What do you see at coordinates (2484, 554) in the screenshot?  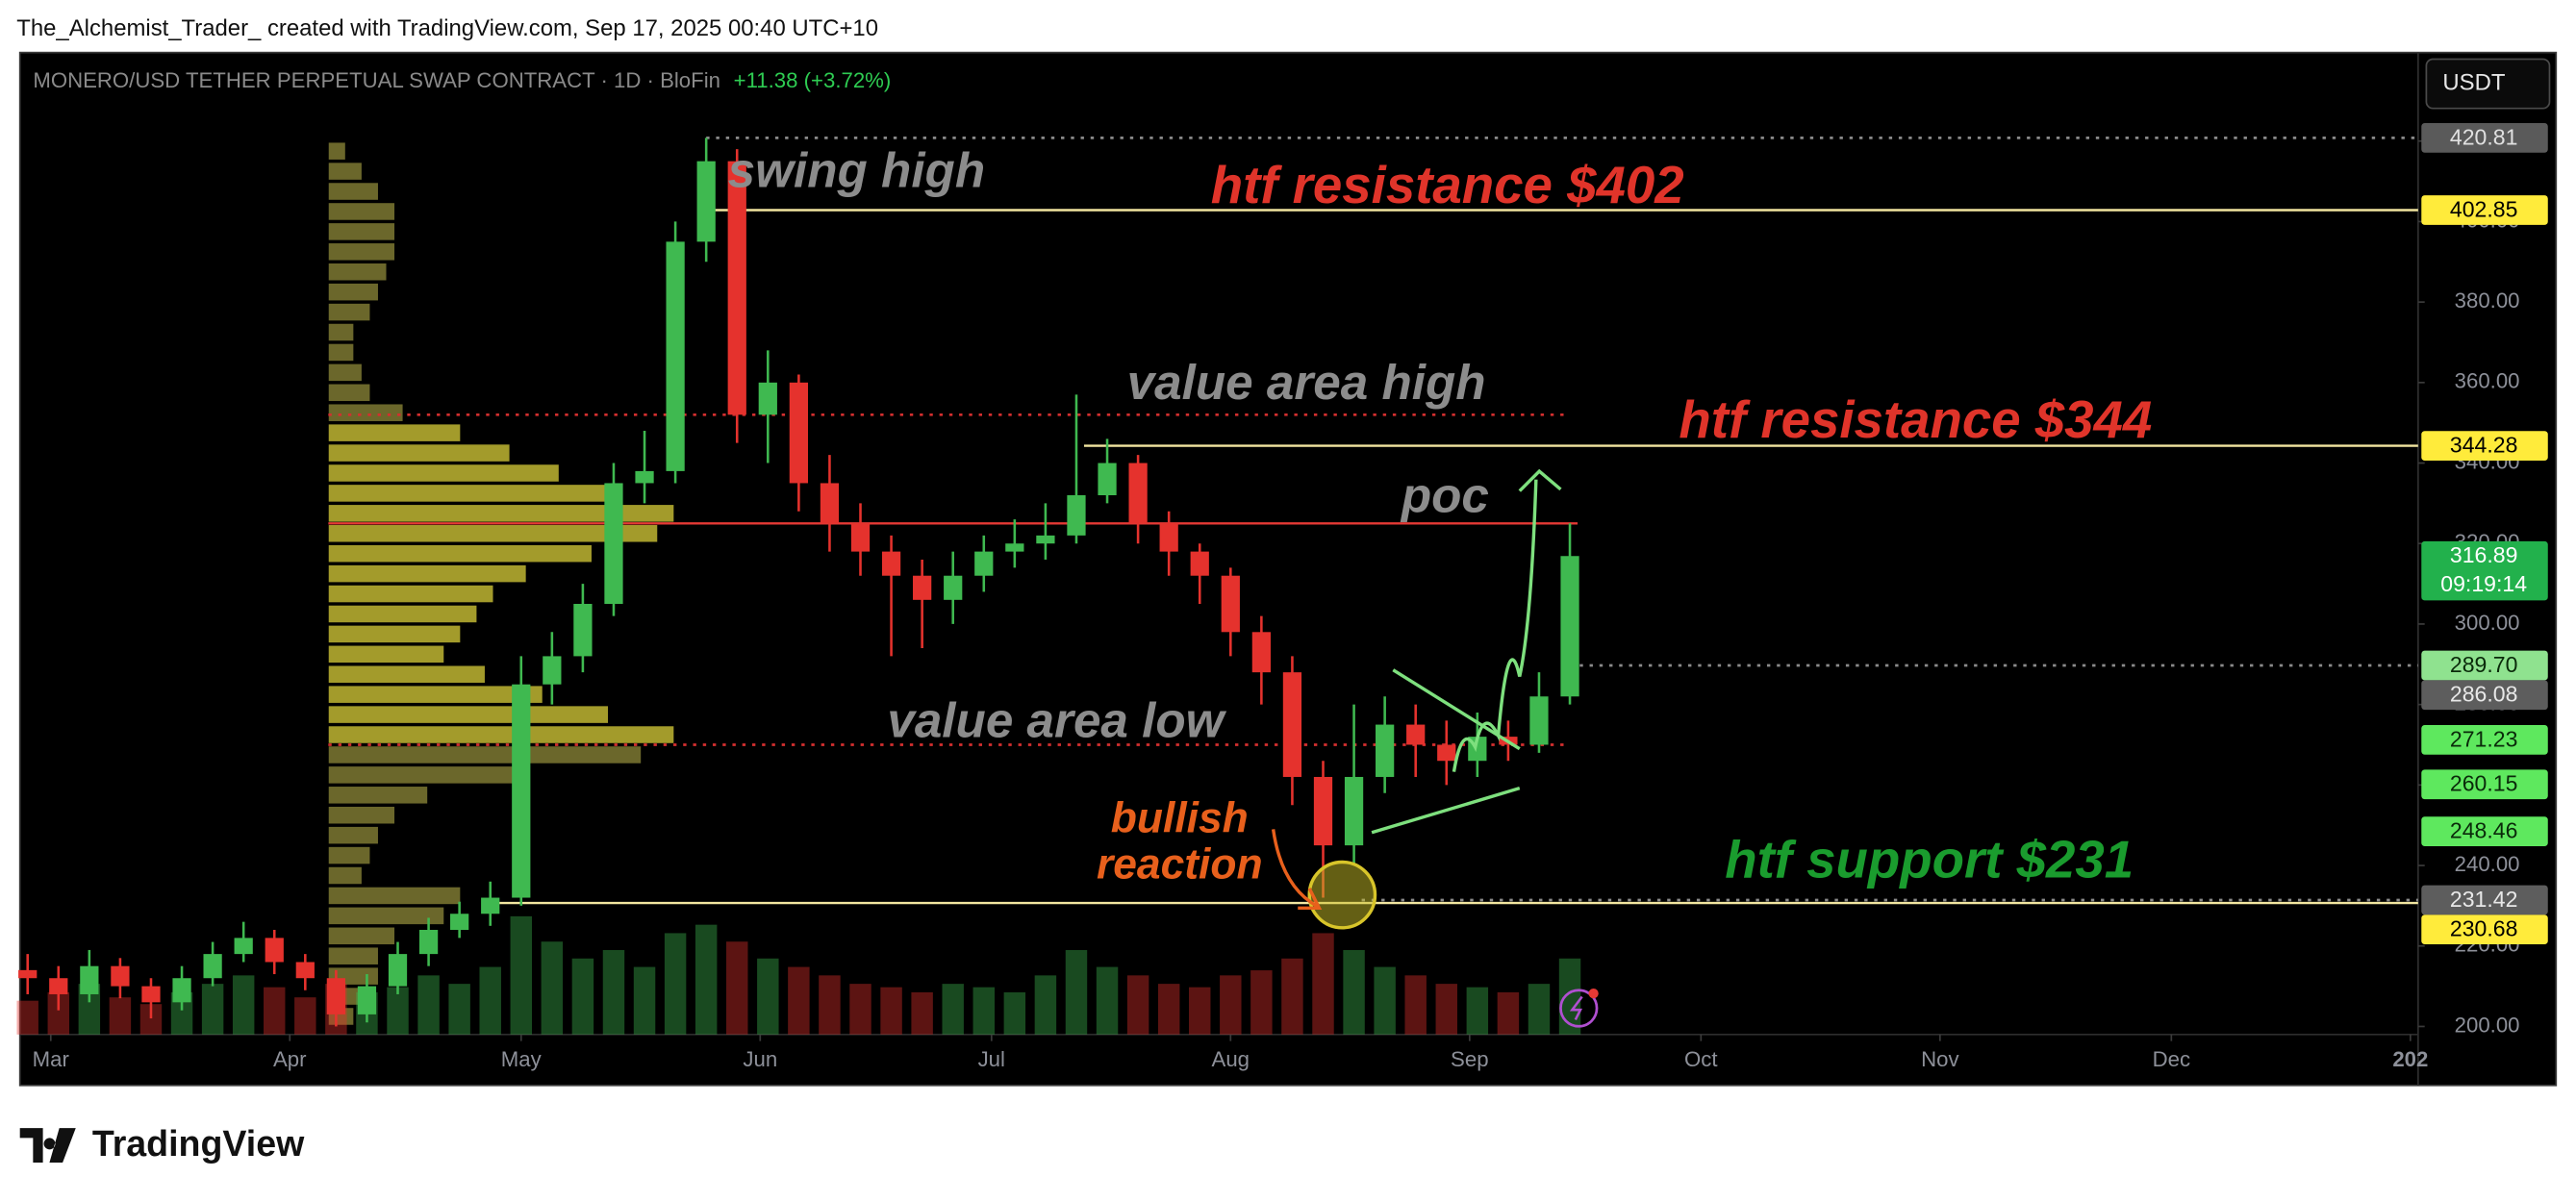 I see `price-label: 316.89` at bounding box center [2484, 554].